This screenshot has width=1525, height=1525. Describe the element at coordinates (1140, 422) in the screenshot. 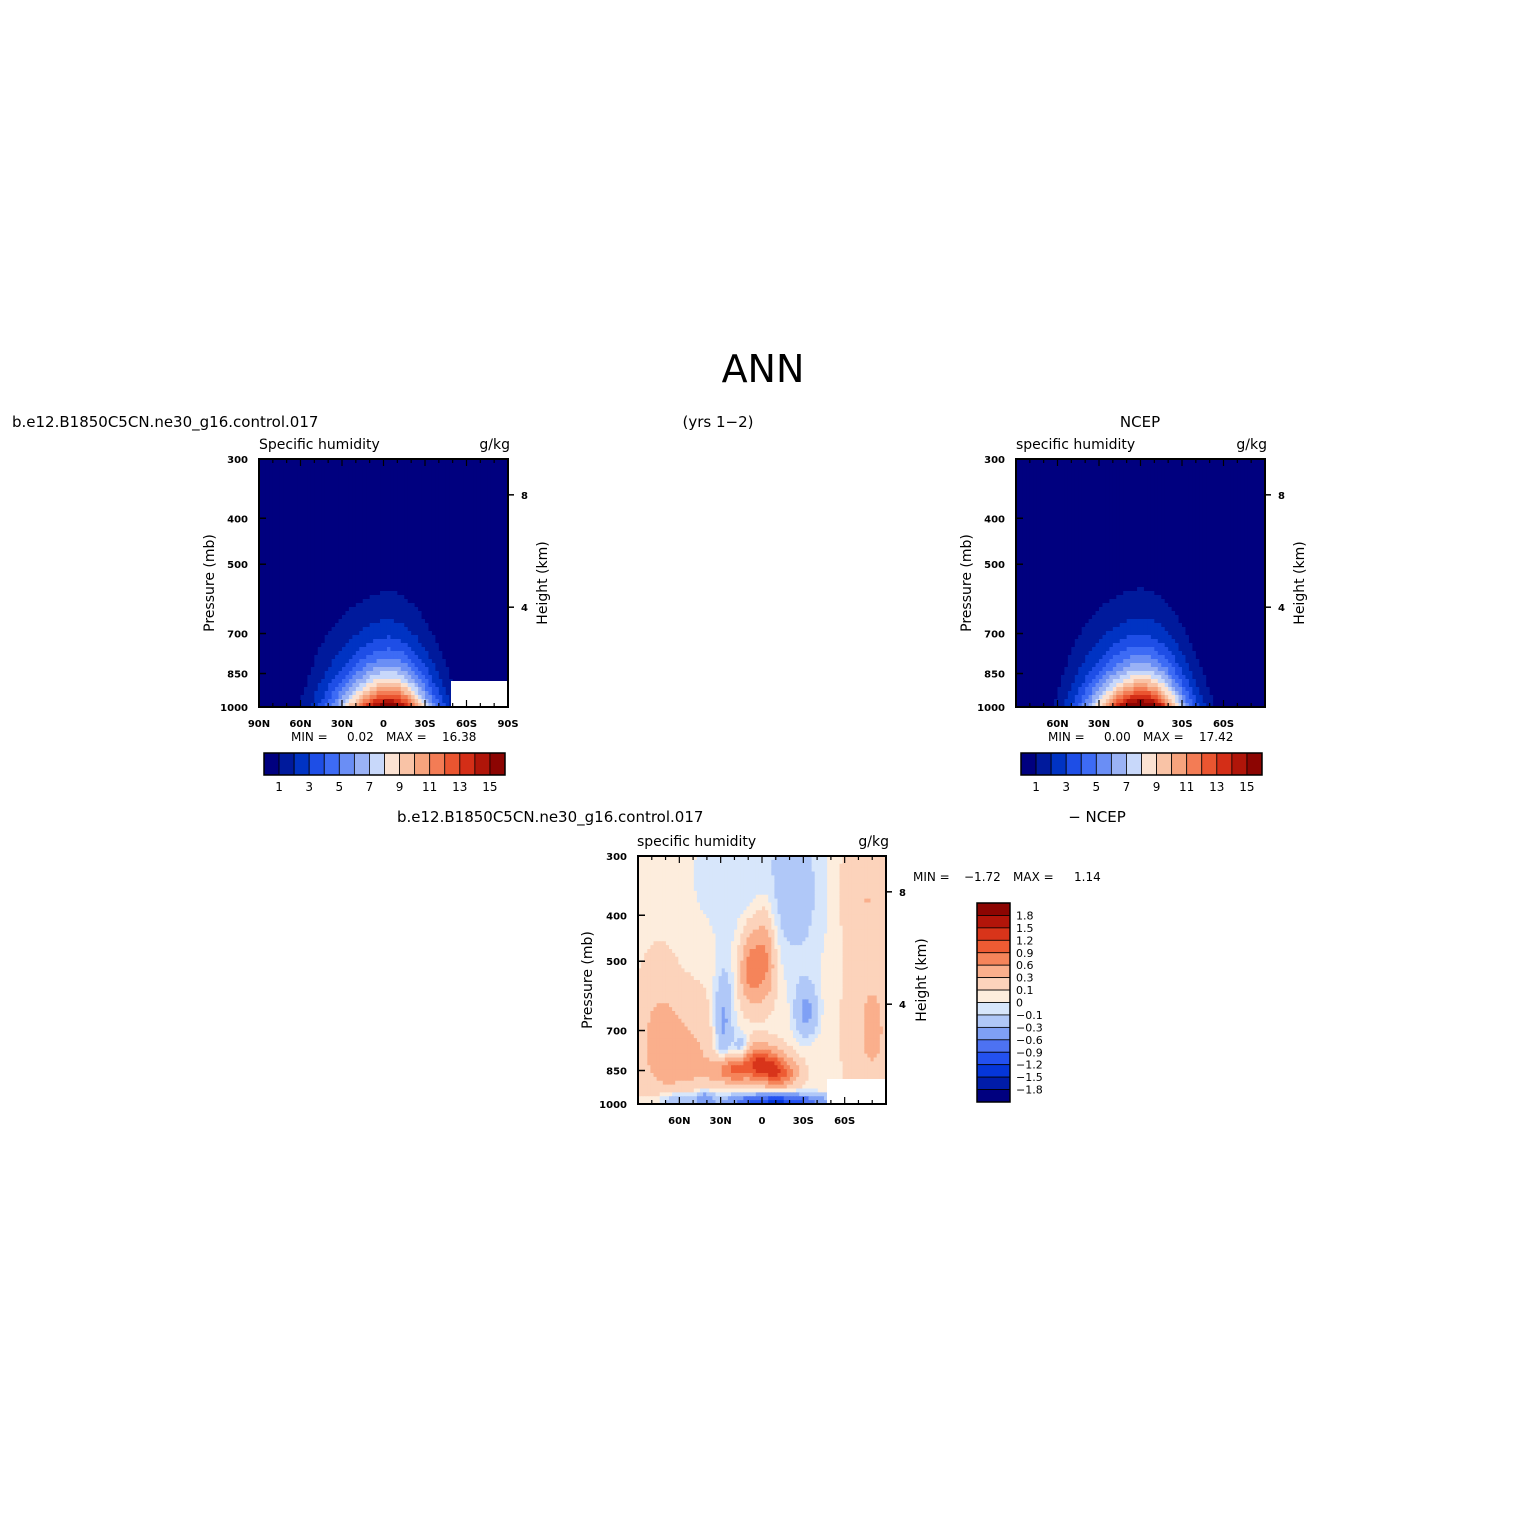

I see `obs-name: NCEP` at that location.